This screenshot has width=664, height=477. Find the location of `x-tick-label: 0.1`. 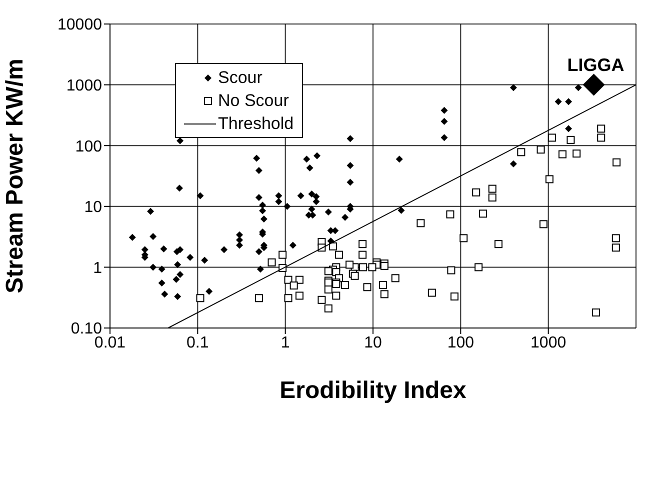

x-tick-label: 0.1 is located at coordinates (197, 343).